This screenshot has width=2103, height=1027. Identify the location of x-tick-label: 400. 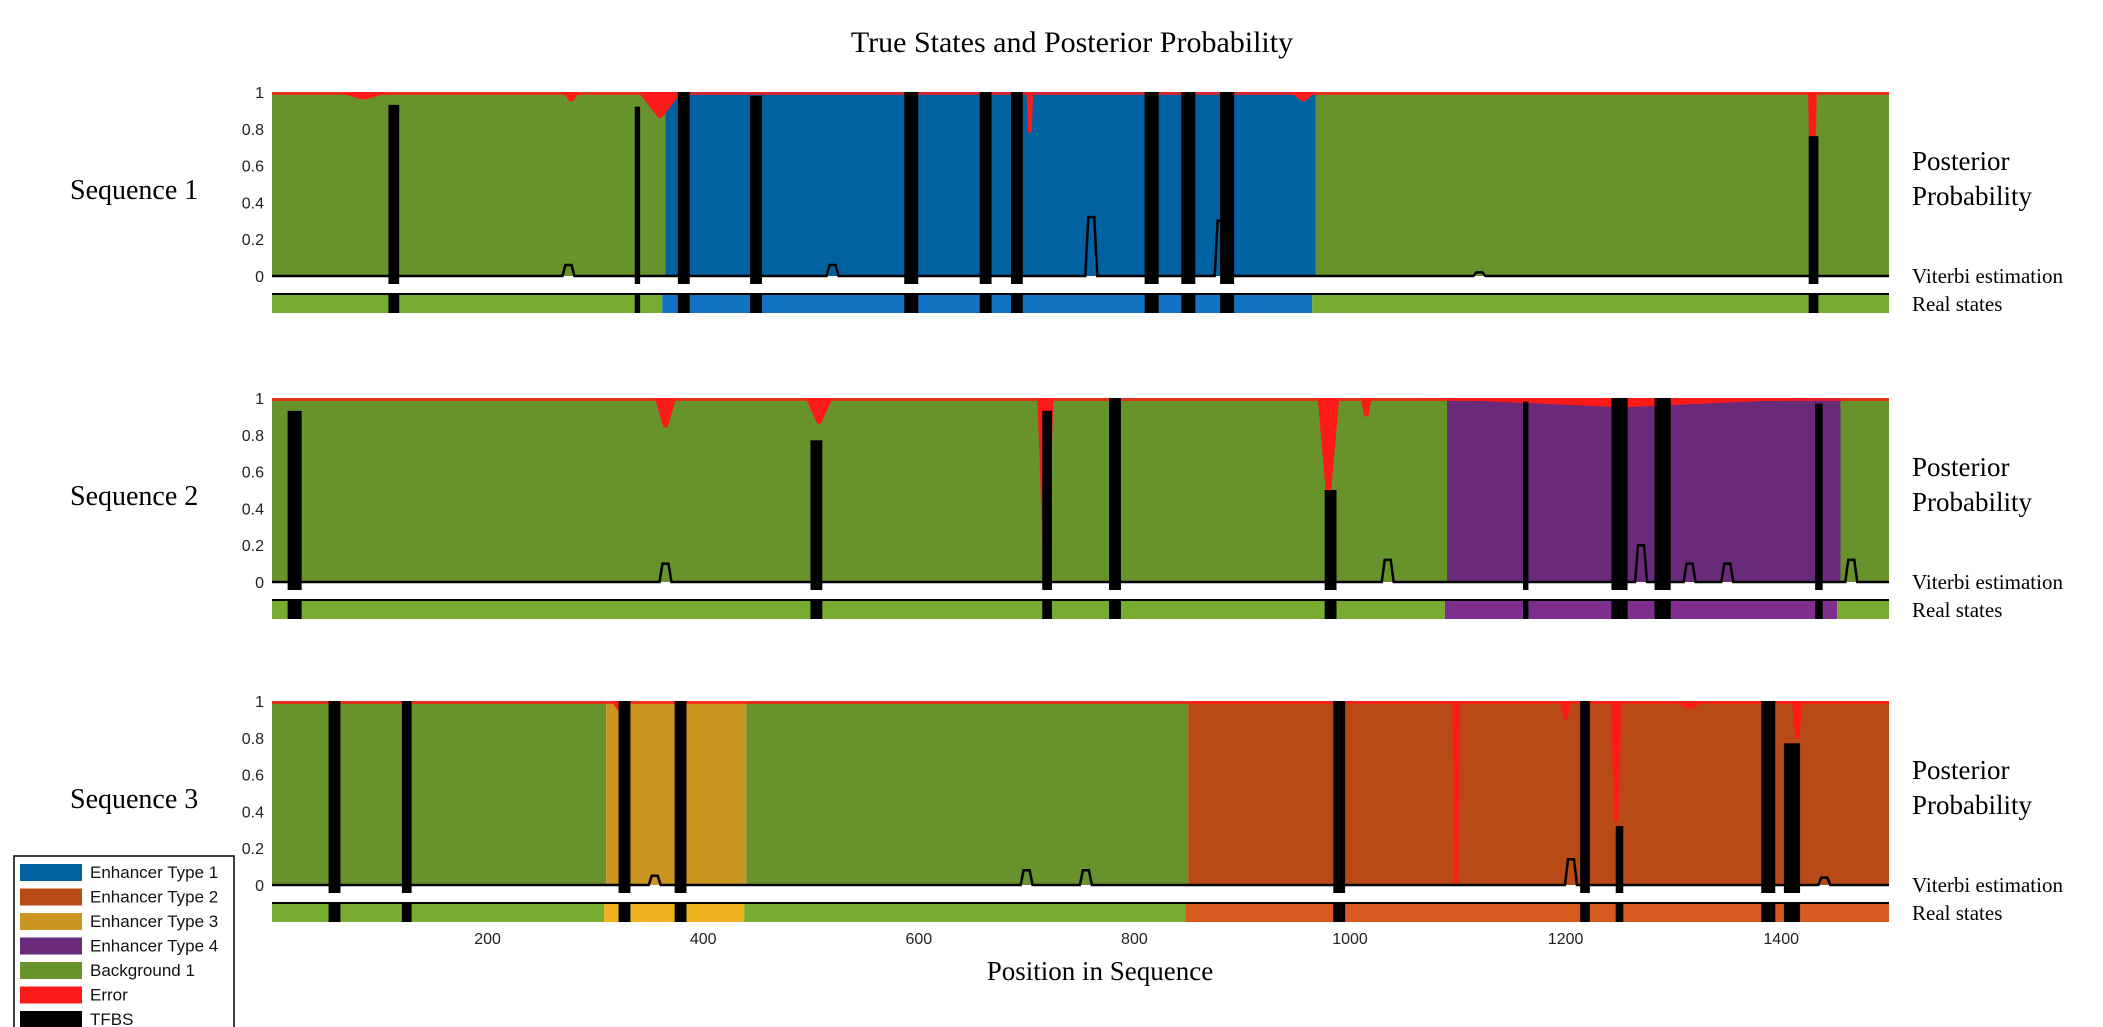
(703, 939).